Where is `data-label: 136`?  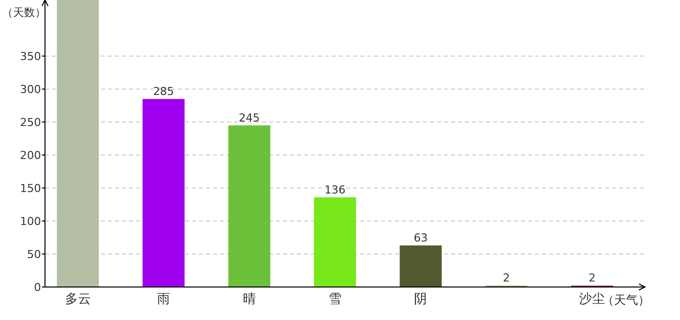
data-label: 136 is located at coordinates (335, 189).